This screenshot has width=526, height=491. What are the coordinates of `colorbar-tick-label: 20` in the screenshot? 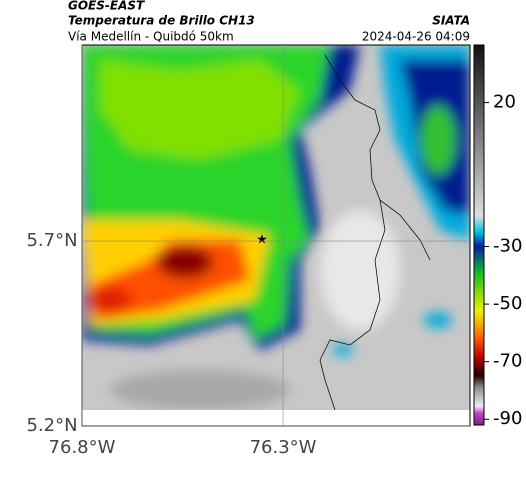 It's located at (504, 102).